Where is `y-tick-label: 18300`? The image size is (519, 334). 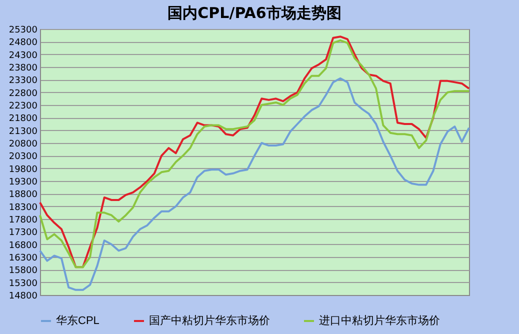
y-tick-label: 18300 is located at coordinates (23, 207).